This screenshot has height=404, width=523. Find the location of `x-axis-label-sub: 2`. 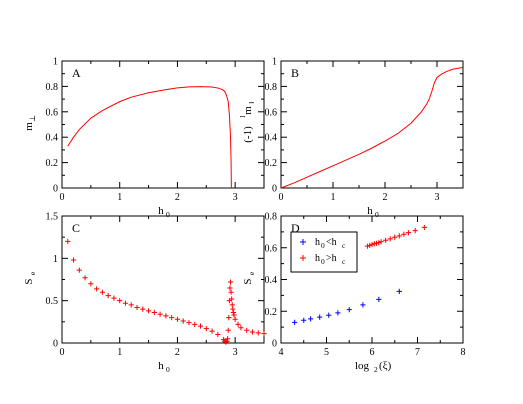

x-axis-label-sub: 2 is located at coordinates (376, 369).